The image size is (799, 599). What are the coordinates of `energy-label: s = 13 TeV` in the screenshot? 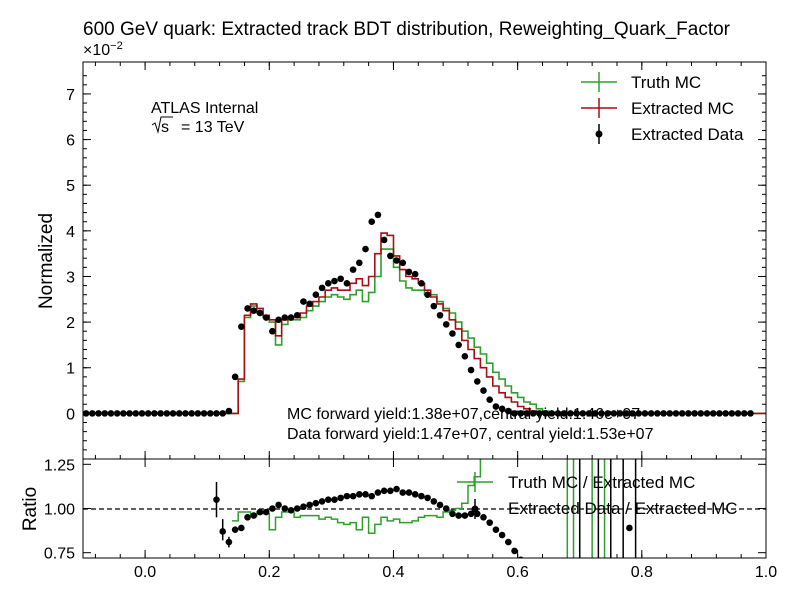 It's located at (198, 126).